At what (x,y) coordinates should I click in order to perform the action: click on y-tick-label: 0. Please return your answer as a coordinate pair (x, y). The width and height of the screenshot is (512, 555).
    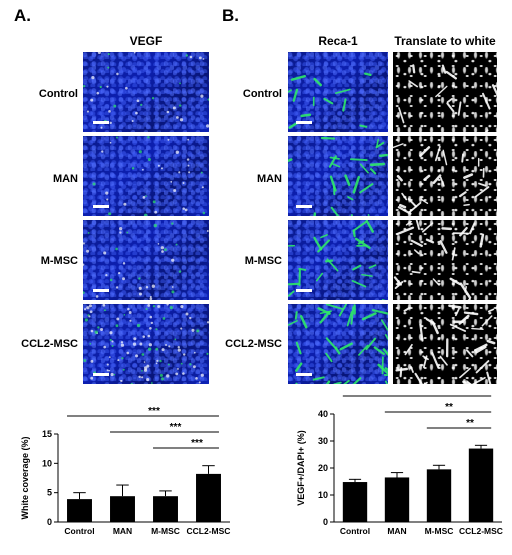
    Looking at the image, I should click on (325, 522).